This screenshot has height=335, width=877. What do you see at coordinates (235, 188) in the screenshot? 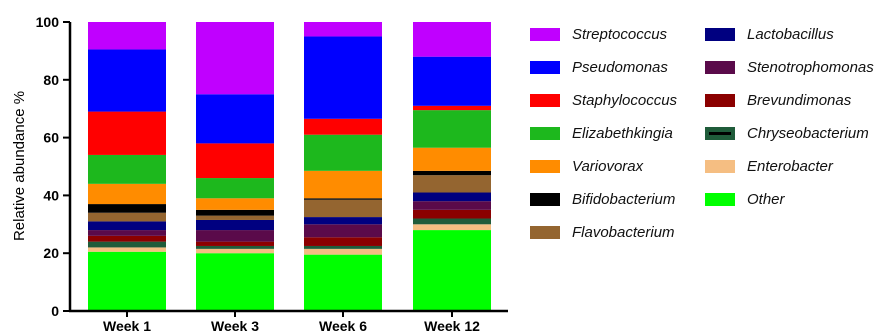
I see `bar-segment-week-3-elizabethkingia` at bounding box center [235, 188].